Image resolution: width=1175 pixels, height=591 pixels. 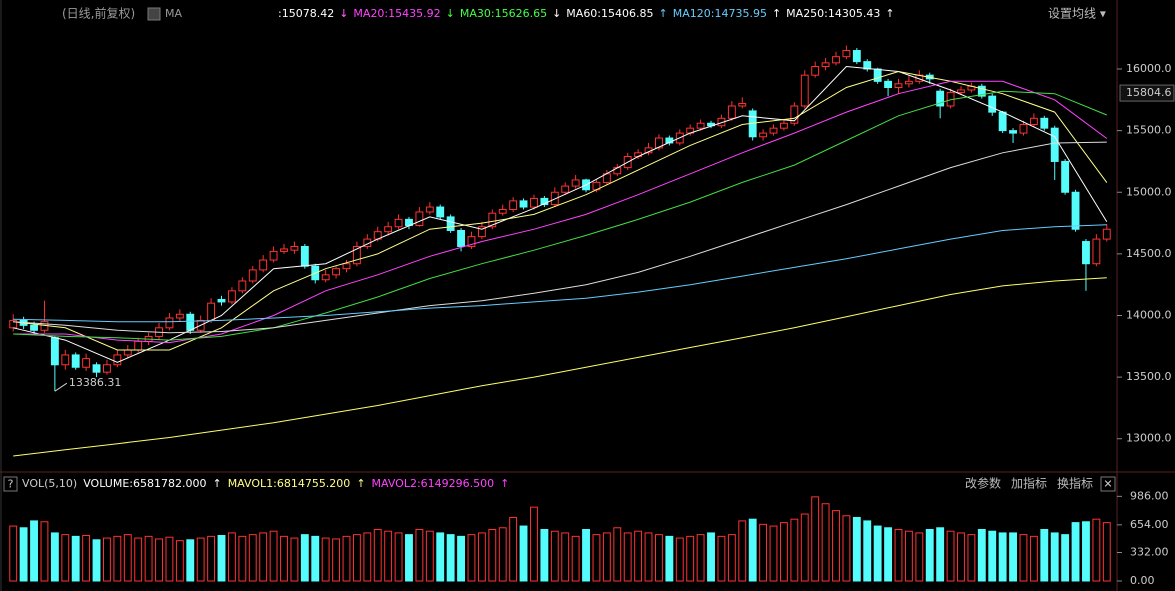 I want to click on indicator-button: 换指标, so click(x=1075, y=483).